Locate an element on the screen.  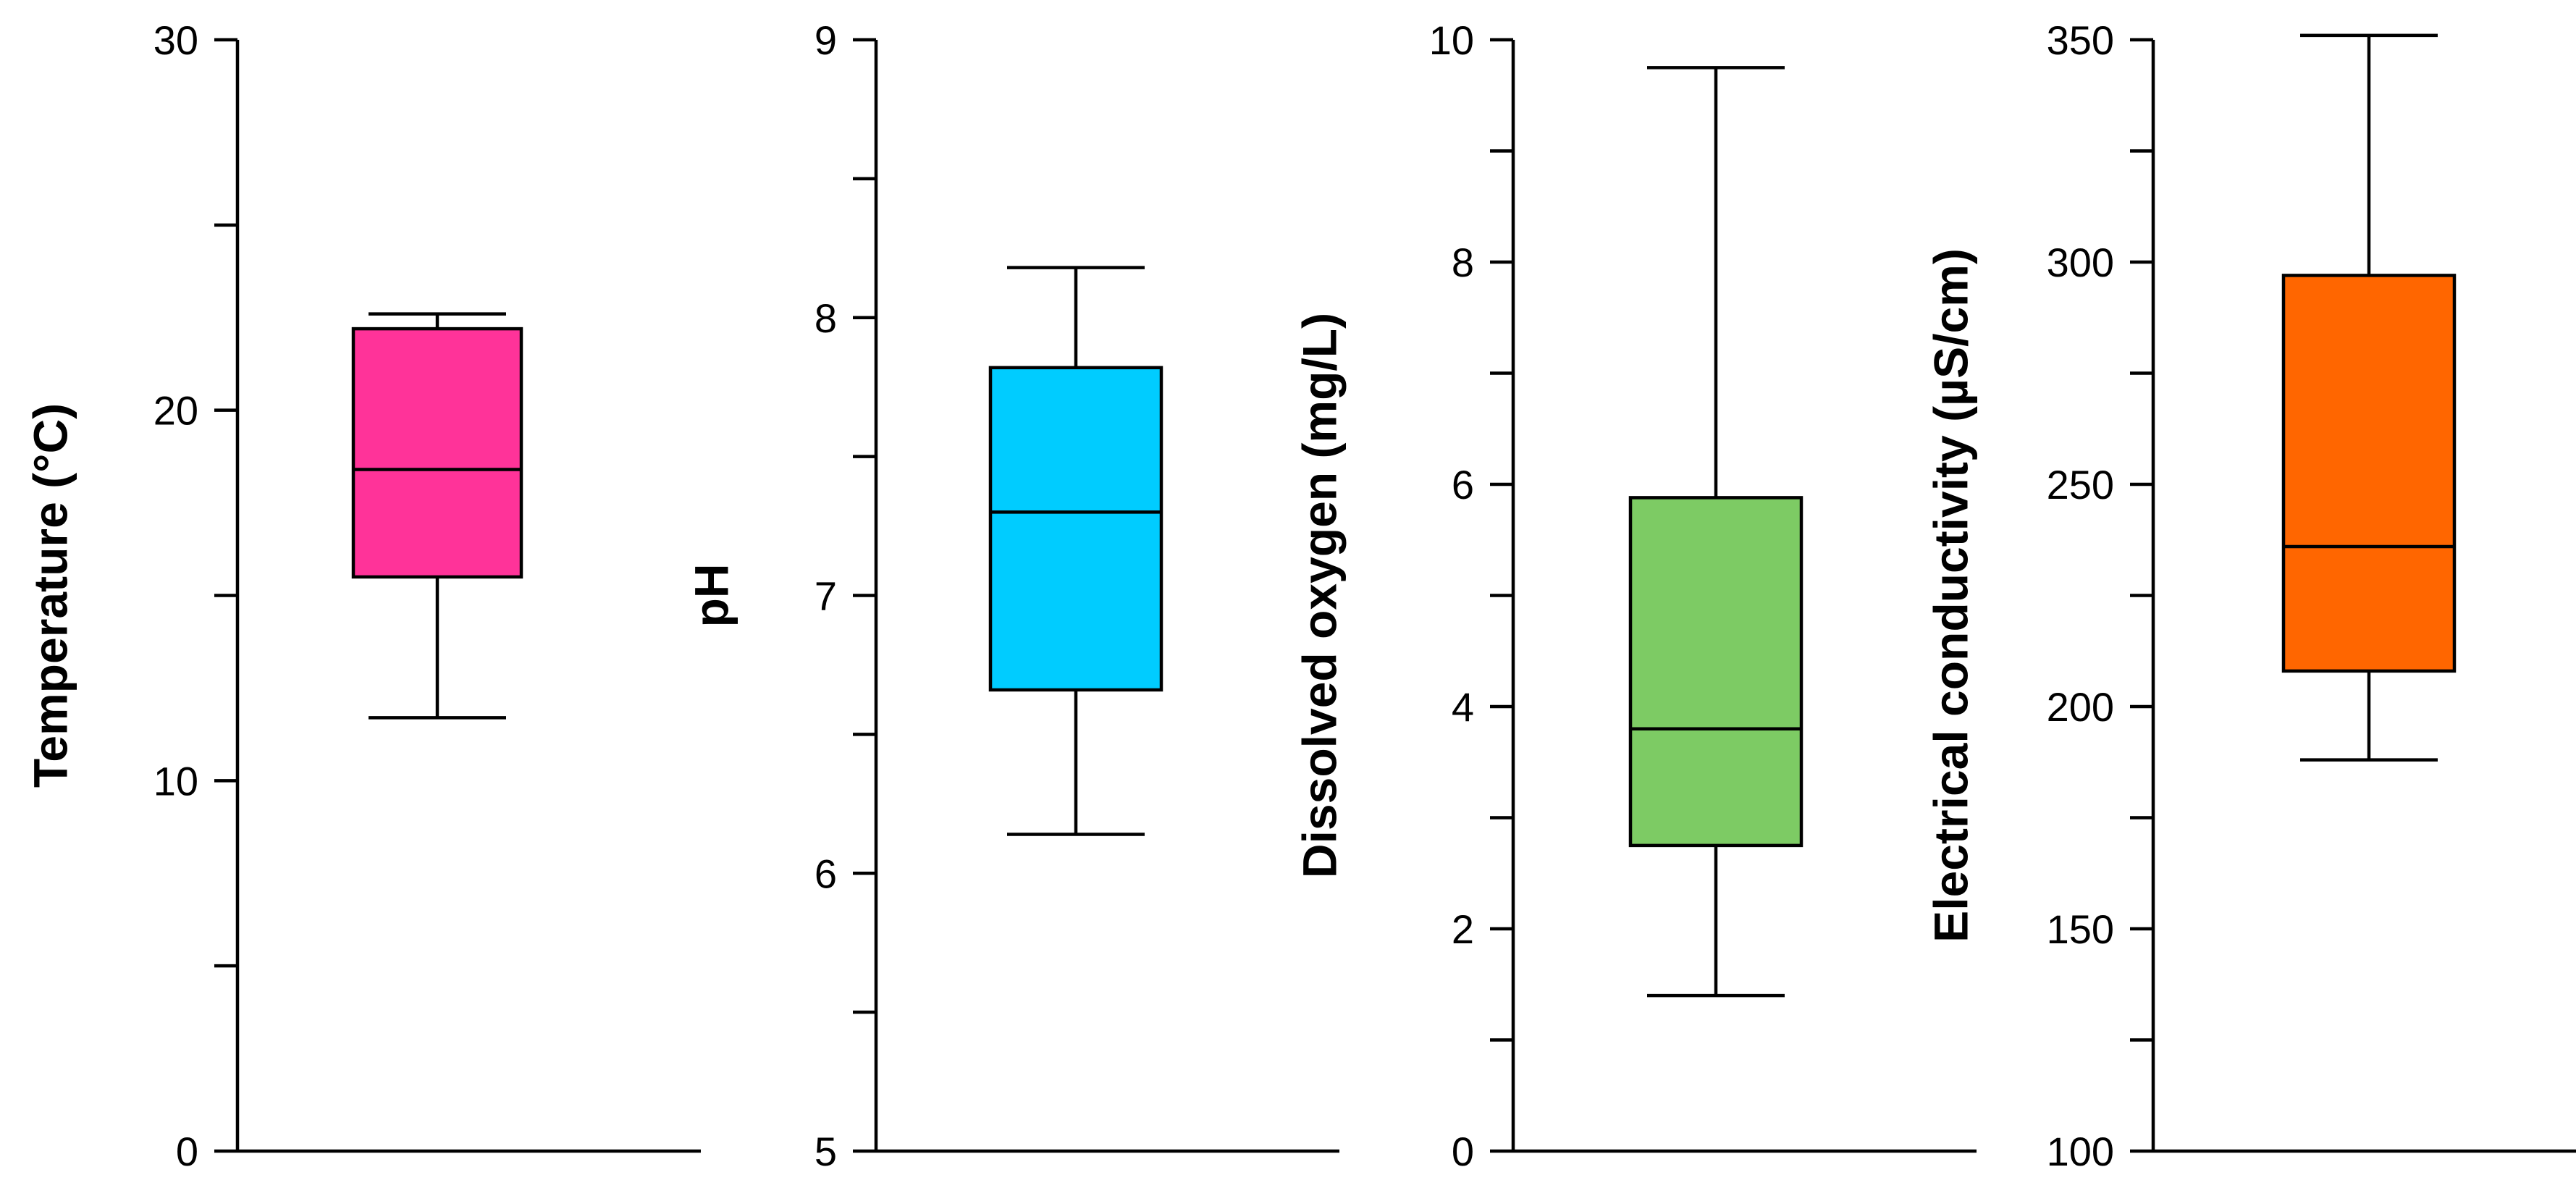
y-tick-label: 2 is located at coordinates (1463, 929).